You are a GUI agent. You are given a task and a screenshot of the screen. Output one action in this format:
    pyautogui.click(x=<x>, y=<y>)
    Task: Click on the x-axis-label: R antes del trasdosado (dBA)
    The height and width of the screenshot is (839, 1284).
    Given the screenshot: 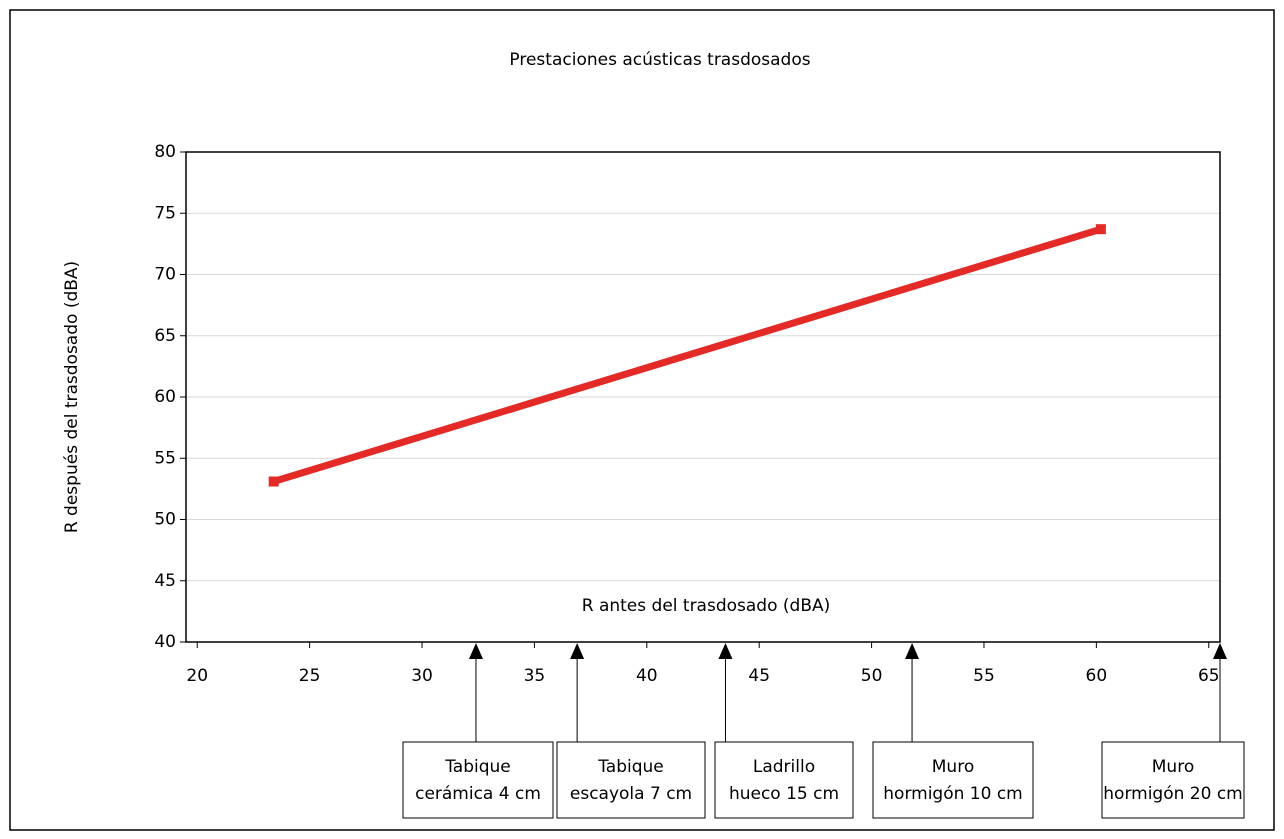 What is the action you would take?
    pyautogui.click(x=706, y=606)
    